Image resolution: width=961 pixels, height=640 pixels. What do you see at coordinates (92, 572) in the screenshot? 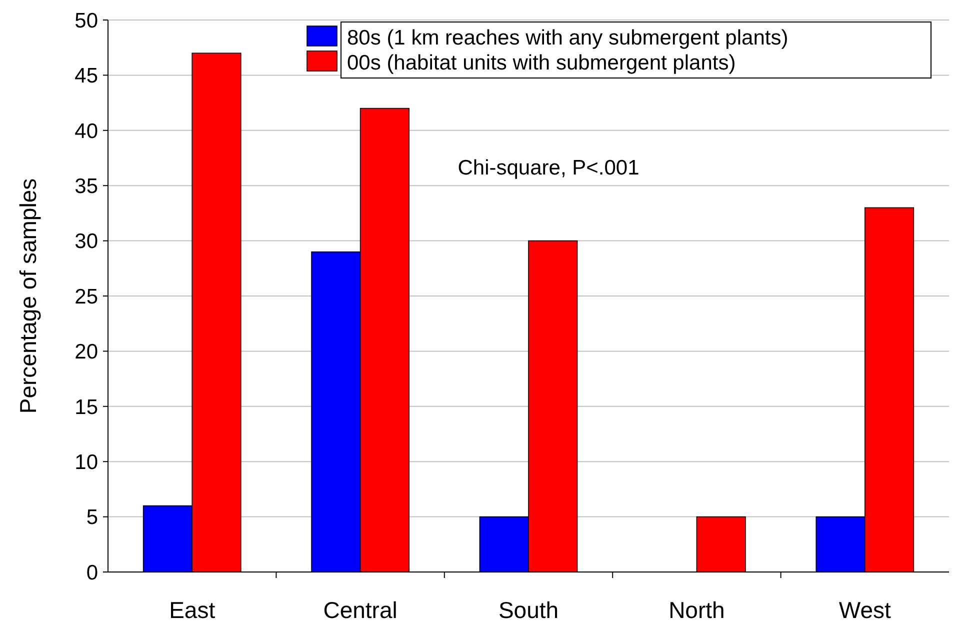
I see `y-tick-label: 0` at bounding box center [92, 572].